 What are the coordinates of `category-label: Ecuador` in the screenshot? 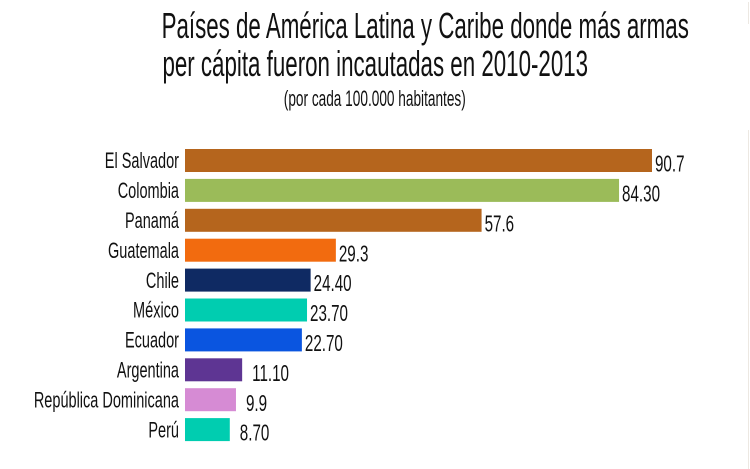 It's located at (152, 340).